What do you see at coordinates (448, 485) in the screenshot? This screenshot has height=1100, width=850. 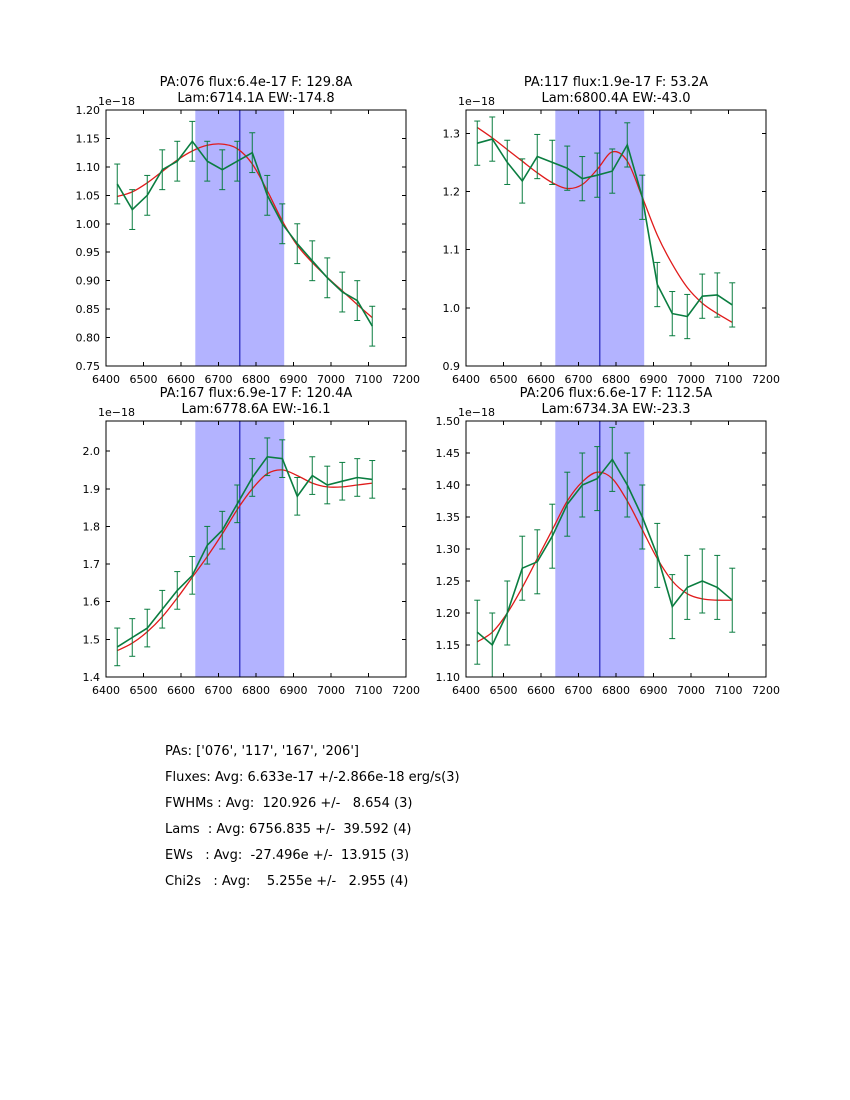 I see `tick-label: 1.40` at bounding box center [448, 485].